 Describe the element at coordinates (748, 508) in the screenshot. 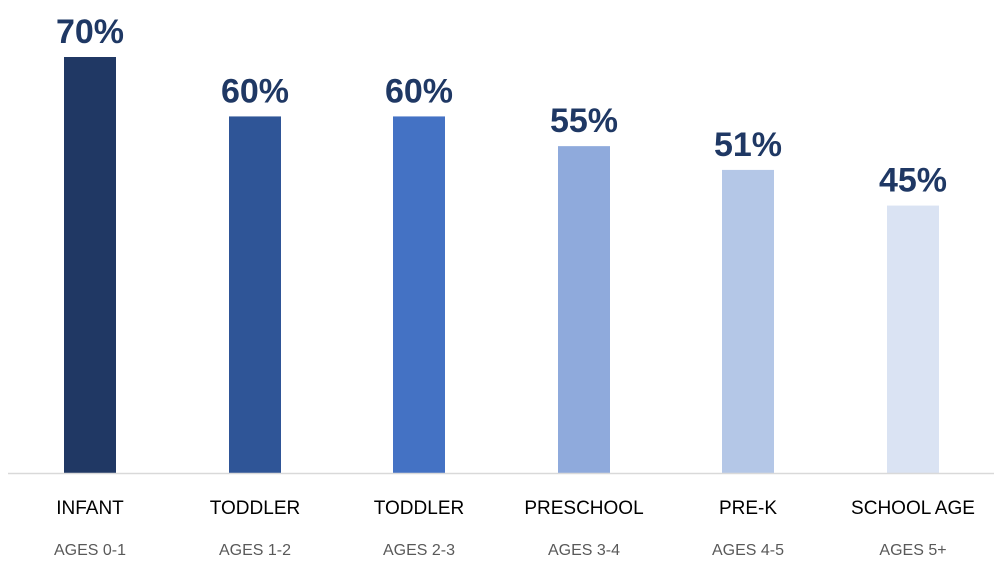

I see `category-label-4: PRE-K` at that location.